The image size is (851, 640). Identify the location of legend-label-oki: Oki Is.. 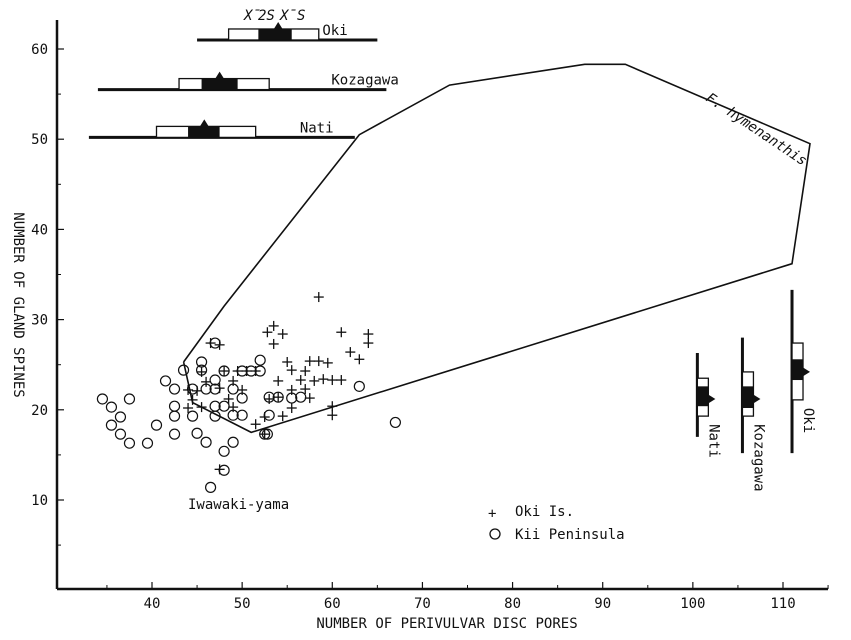
(544, 512).